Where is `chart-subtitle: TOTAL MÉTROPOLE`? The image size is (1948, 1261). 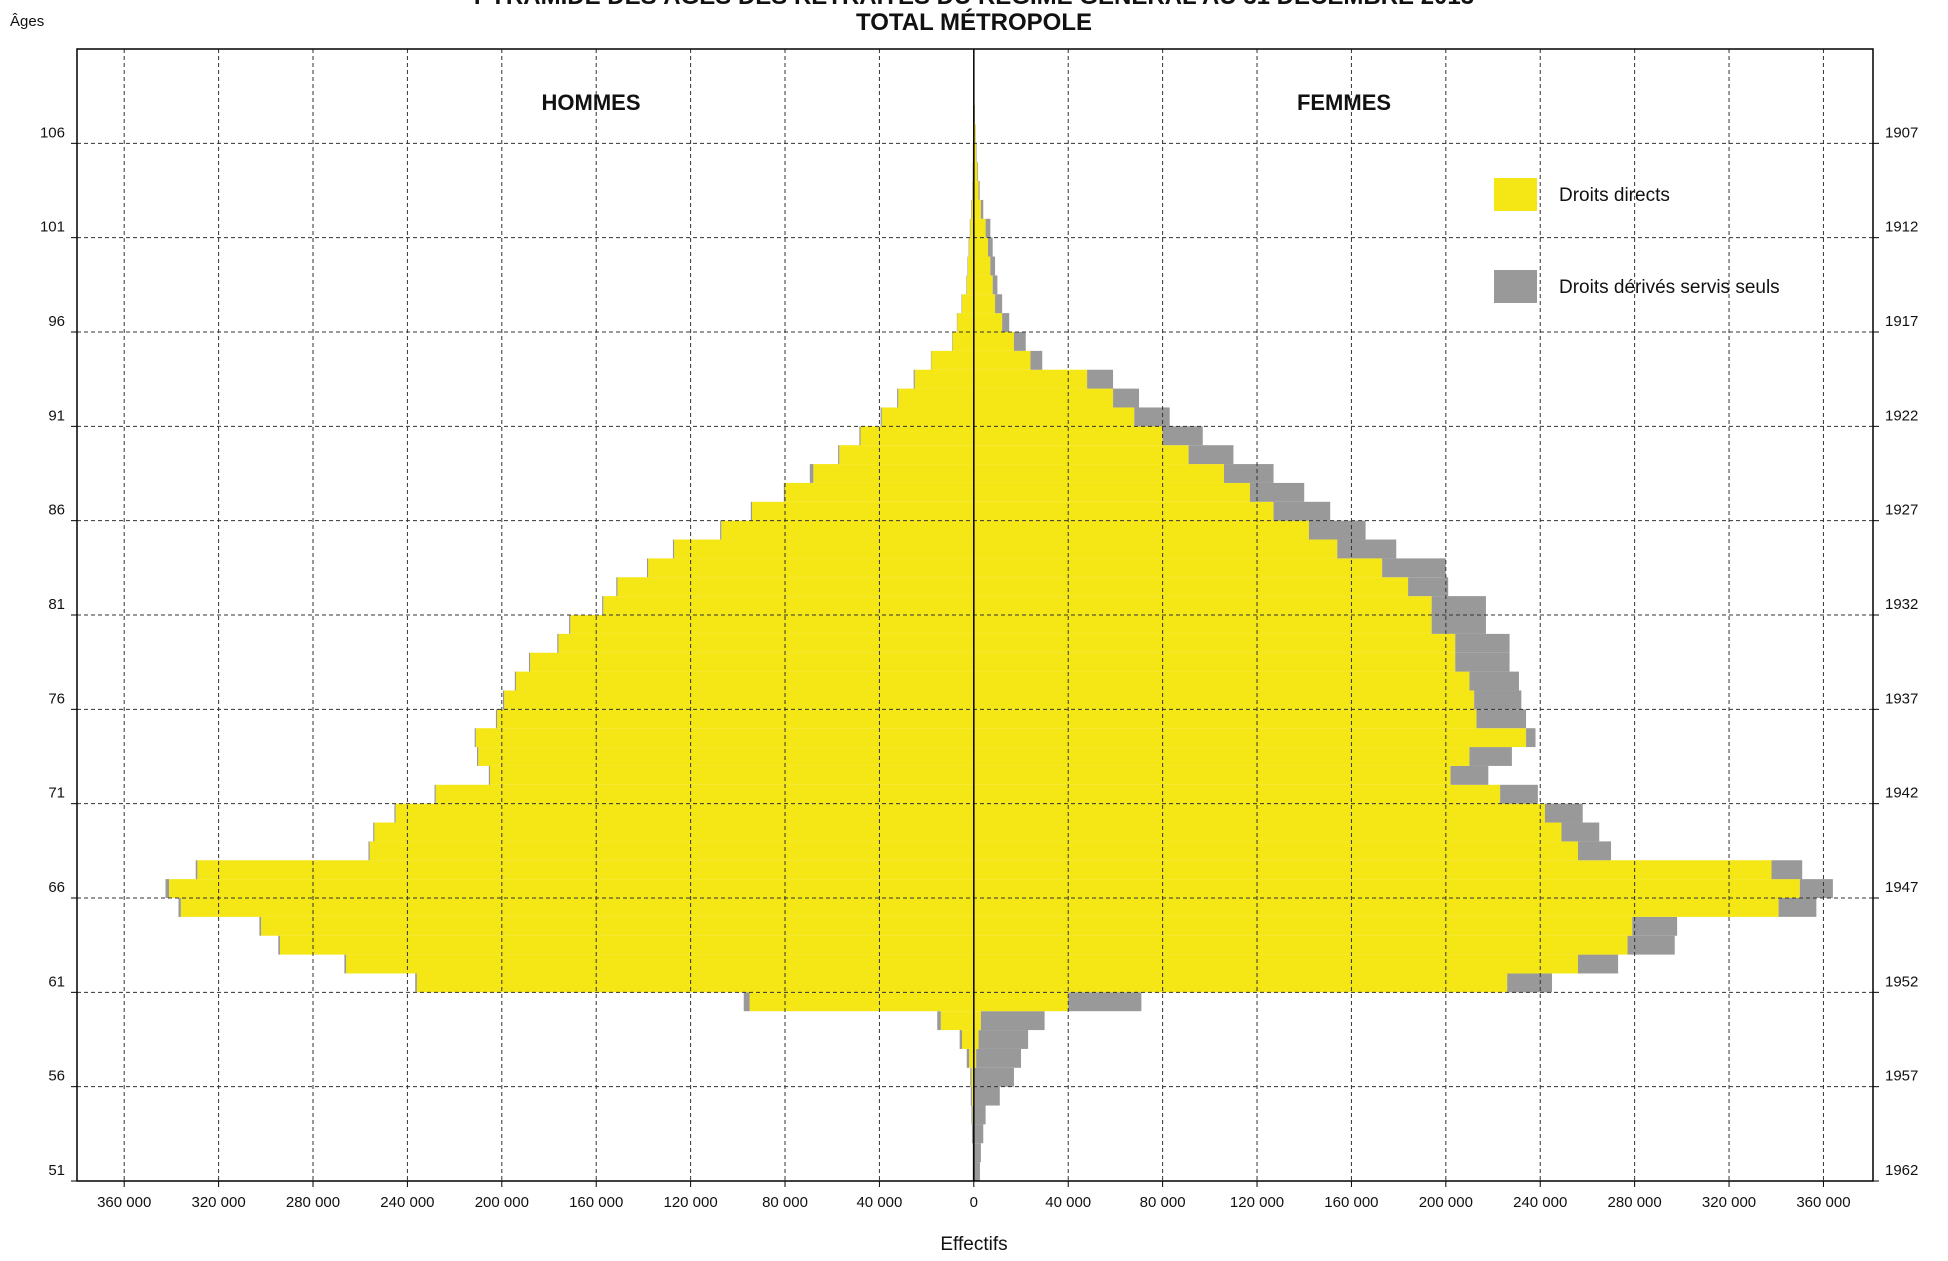
chart-subtitle: TOTAL MÉTROPOLE is located at coordinates (974, 22).